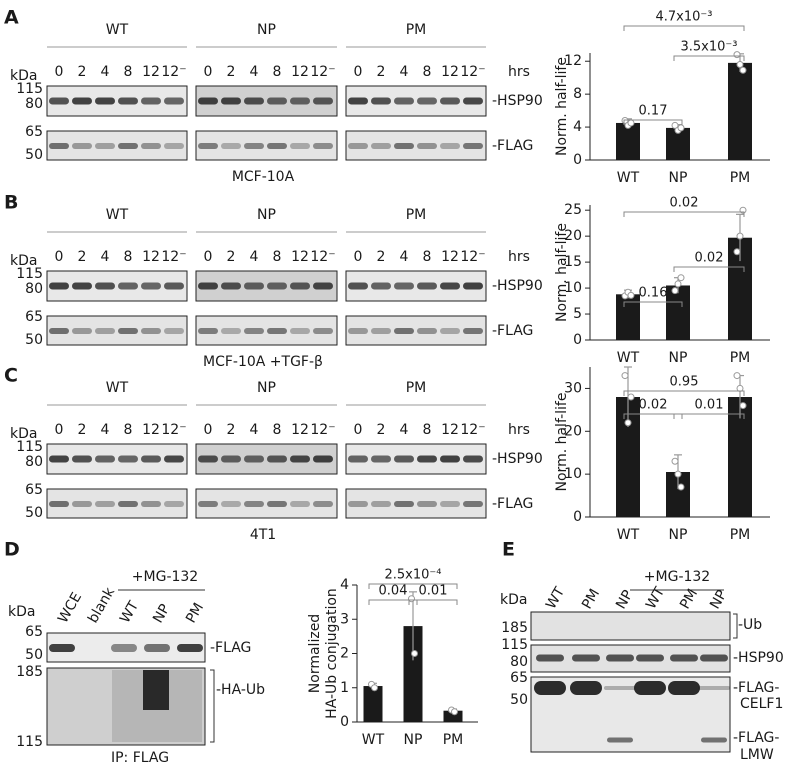 The width and height of the screenshot is (785, 768). I want to click on blot-label: CELF1, so click(761, 704).